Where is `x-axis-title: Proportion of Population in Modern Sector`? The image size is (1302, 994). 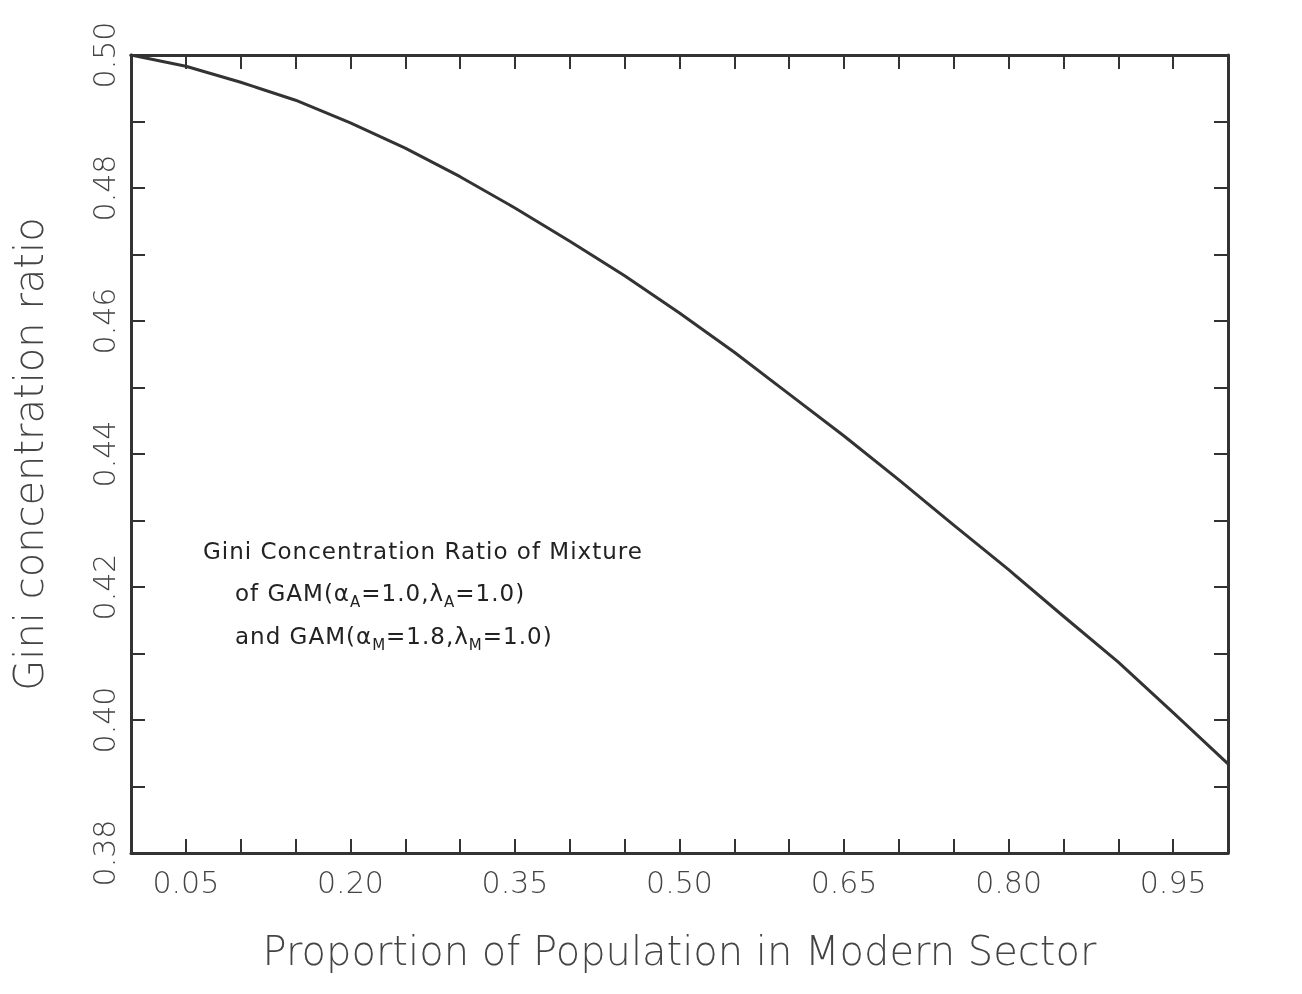 x-axis-title: Proportion of Population in Modern Sector is located at coordinates (679, 951).